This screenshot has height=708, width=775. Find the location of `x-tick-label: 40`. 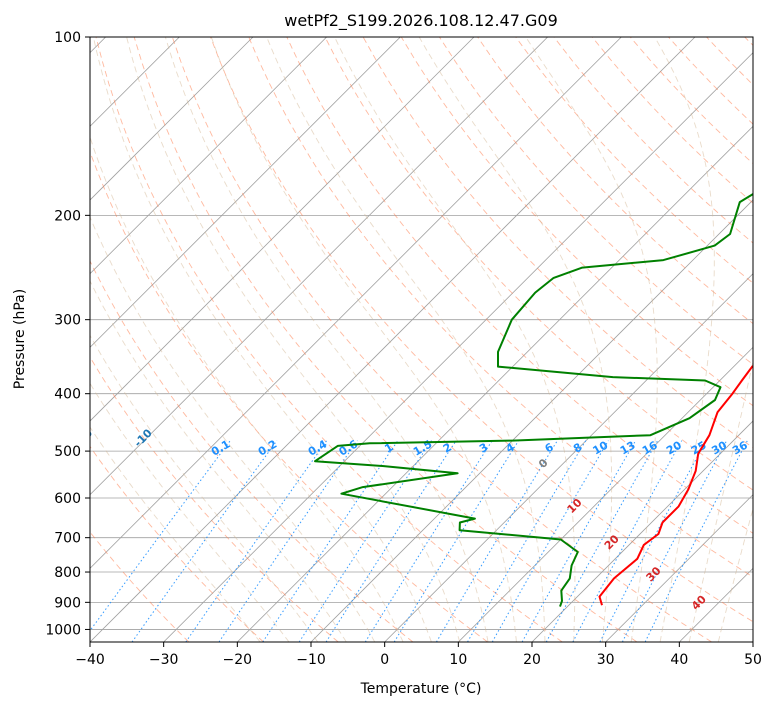

x-tick-label: 40 is located at coordinates (679, 660).